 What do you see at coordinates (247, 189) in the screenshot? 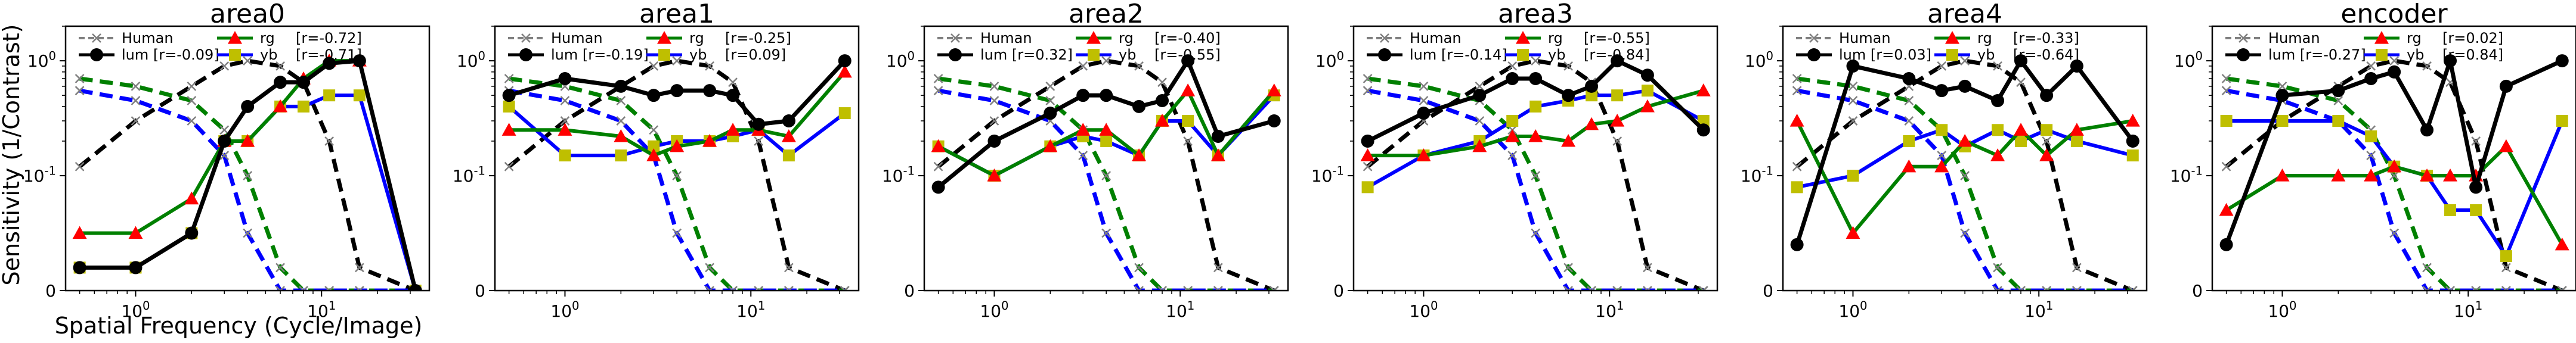
I see `human-yb-curve` at bounding box center [247, 189].